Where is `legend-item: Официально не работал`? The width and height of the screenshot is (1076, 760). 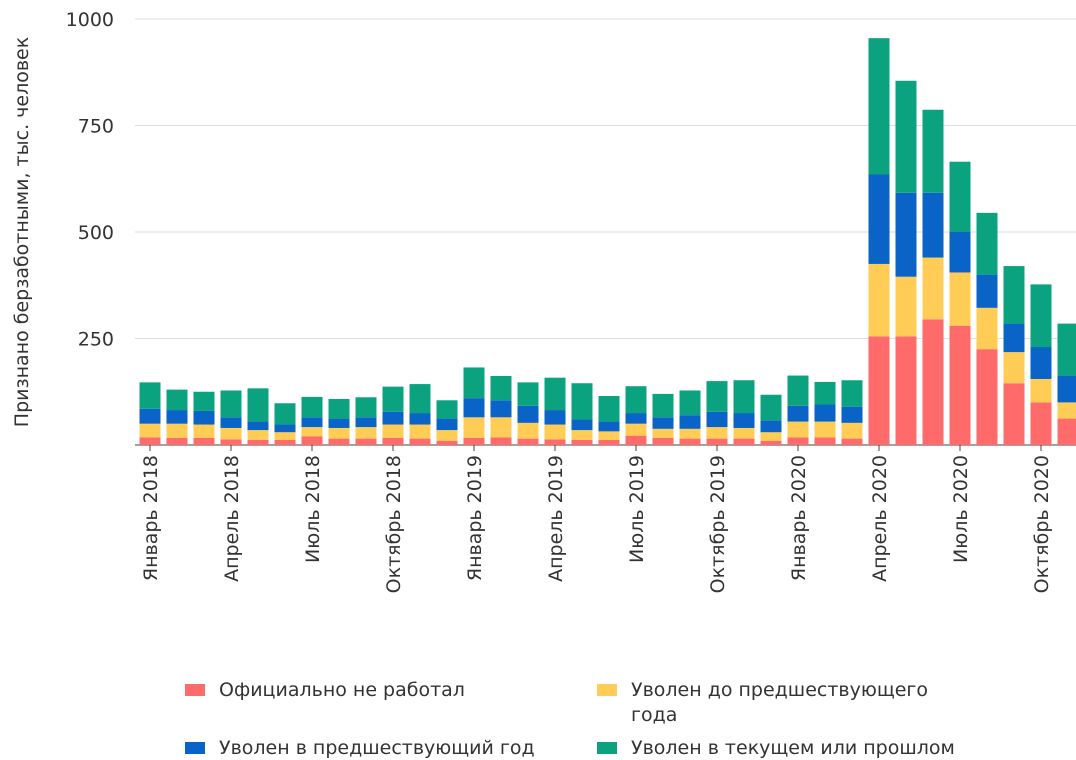
legend-item: Официально не работал is located at coordinates (391, 703).